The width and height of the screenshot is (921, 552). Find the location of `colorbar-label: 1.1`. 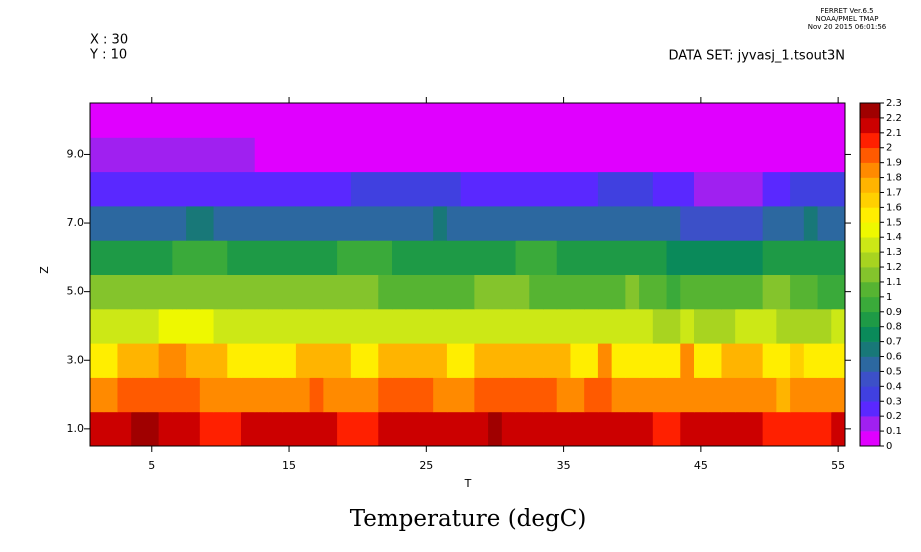

colorbar-label: 1.1 is located at coordinates (894, 282).